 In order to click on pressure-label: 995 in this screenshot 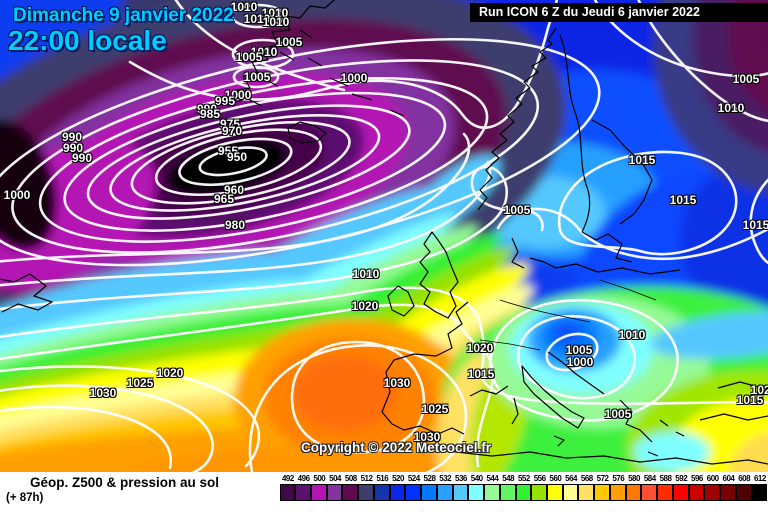, I will do `click(225, 101)`.